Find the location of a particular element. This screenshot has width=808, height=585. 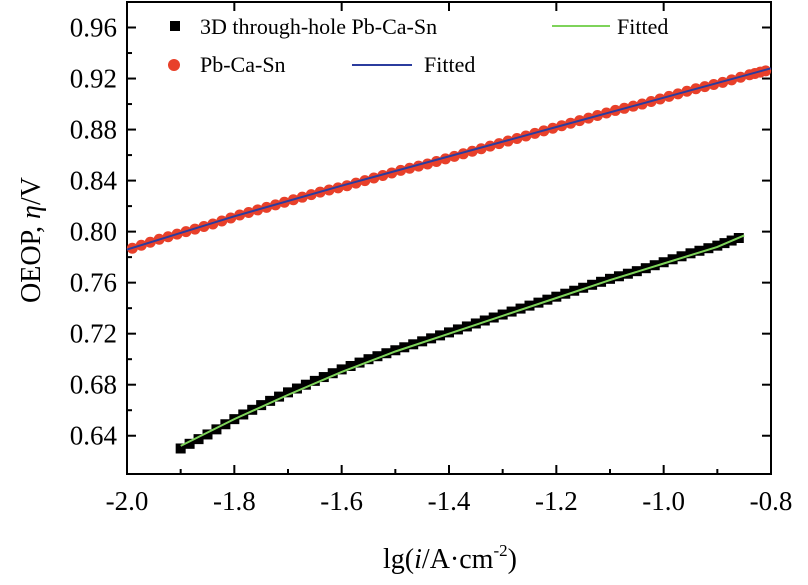

legend-label-3d-through-hole: 3D through-hole Pb-Ca-Sn is located at coordinates (318, 26).